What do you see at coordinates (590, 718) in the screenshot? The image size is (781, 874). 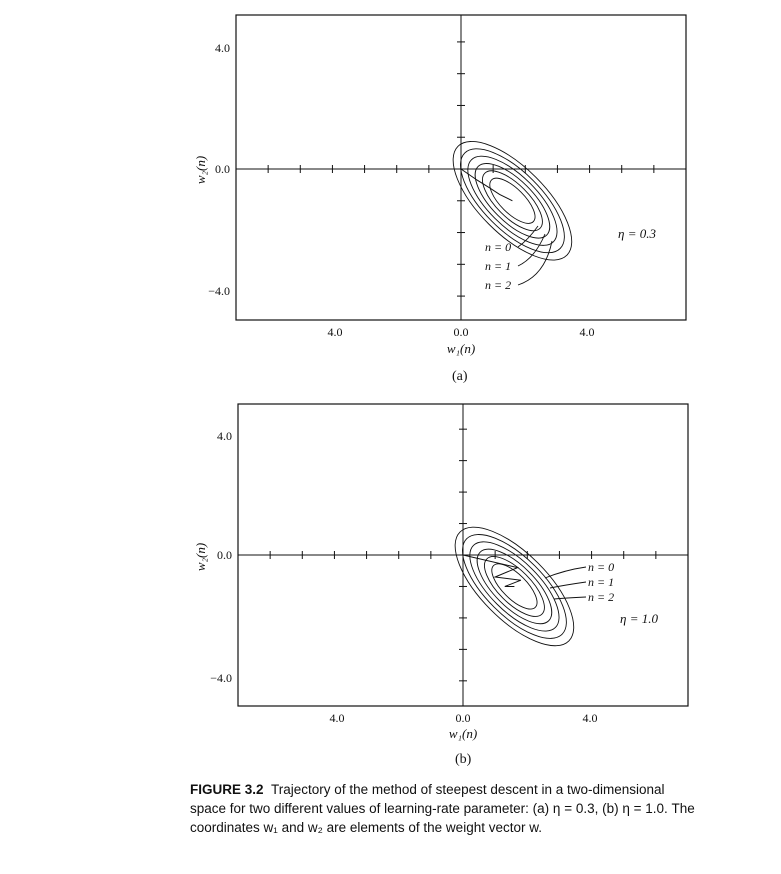 I see `x-tick-b-right: 4.0` at bounding box center [590, 718].